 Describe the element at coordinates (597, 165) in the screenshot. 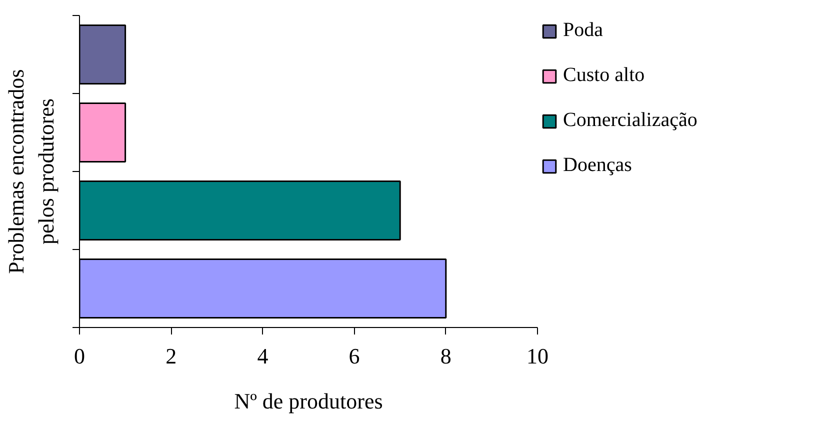

I see `legend-label: Doenças` at that location.